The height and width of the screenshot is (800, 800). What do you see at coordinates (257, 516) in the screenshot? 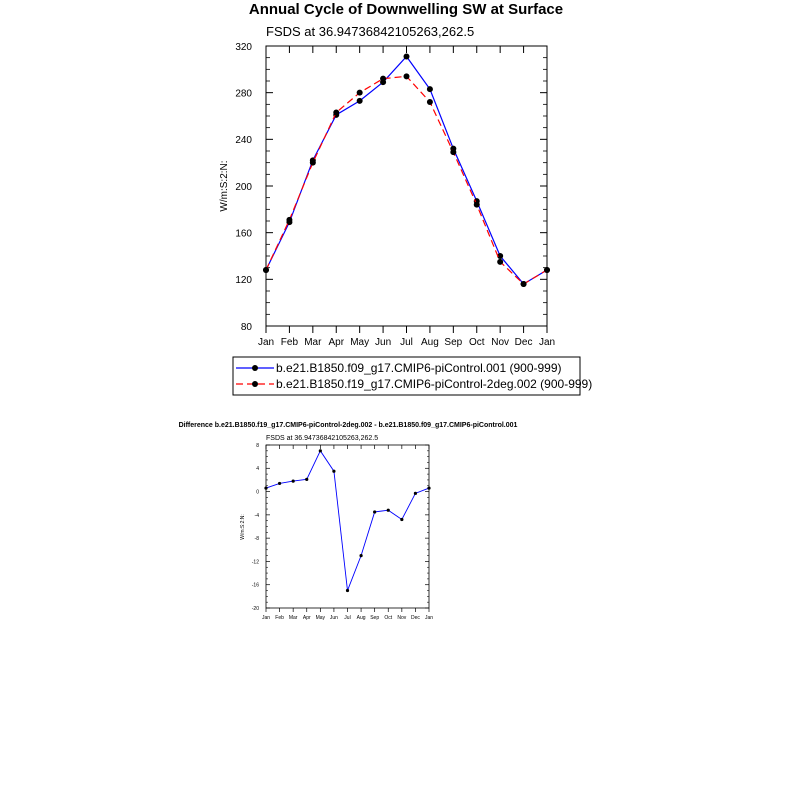
I see `chart2-ytick-label: -4` at bounding box center [257, 516].